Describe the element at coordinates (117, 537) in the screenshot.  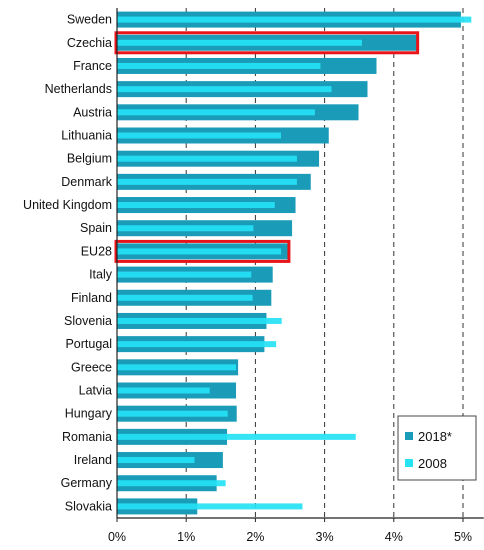
I see `x-tick-label: 0%` at that location.